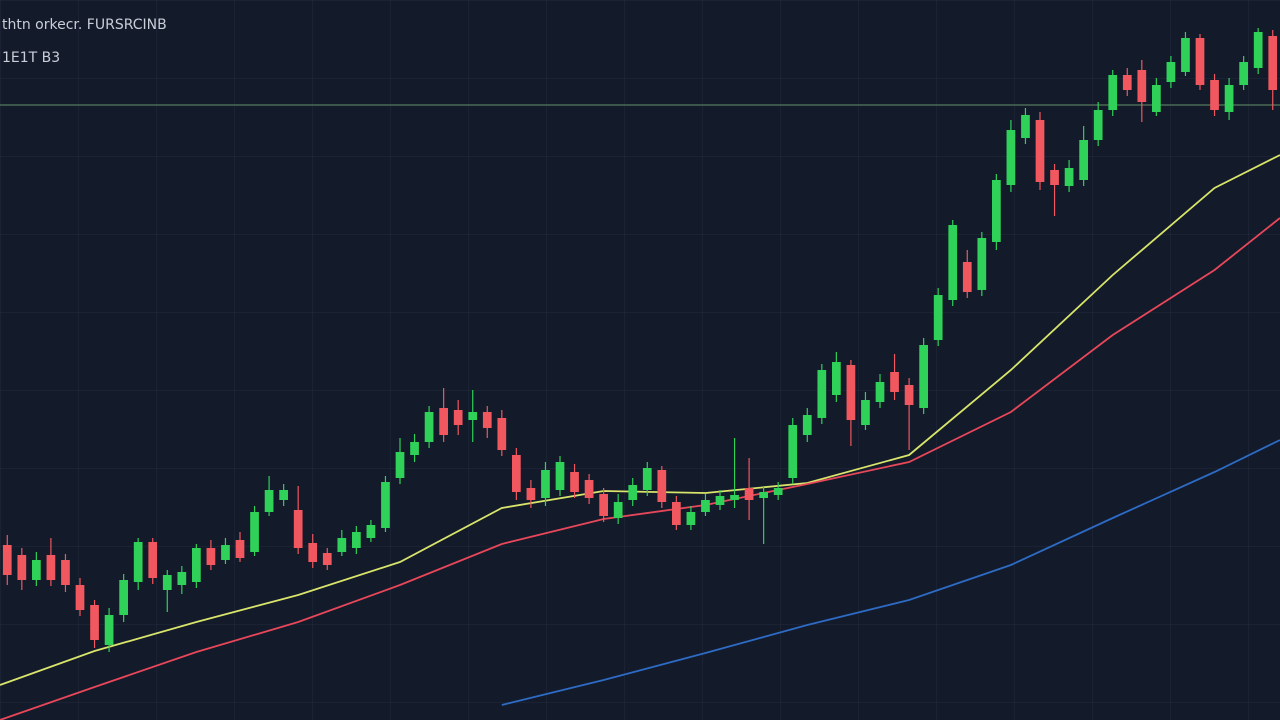 This screenshot has width=1280, height=720. Describe the element at coordinates (31, 58) in the screenshot. I see `chart-subtitle: 1E1T B3` at that location.